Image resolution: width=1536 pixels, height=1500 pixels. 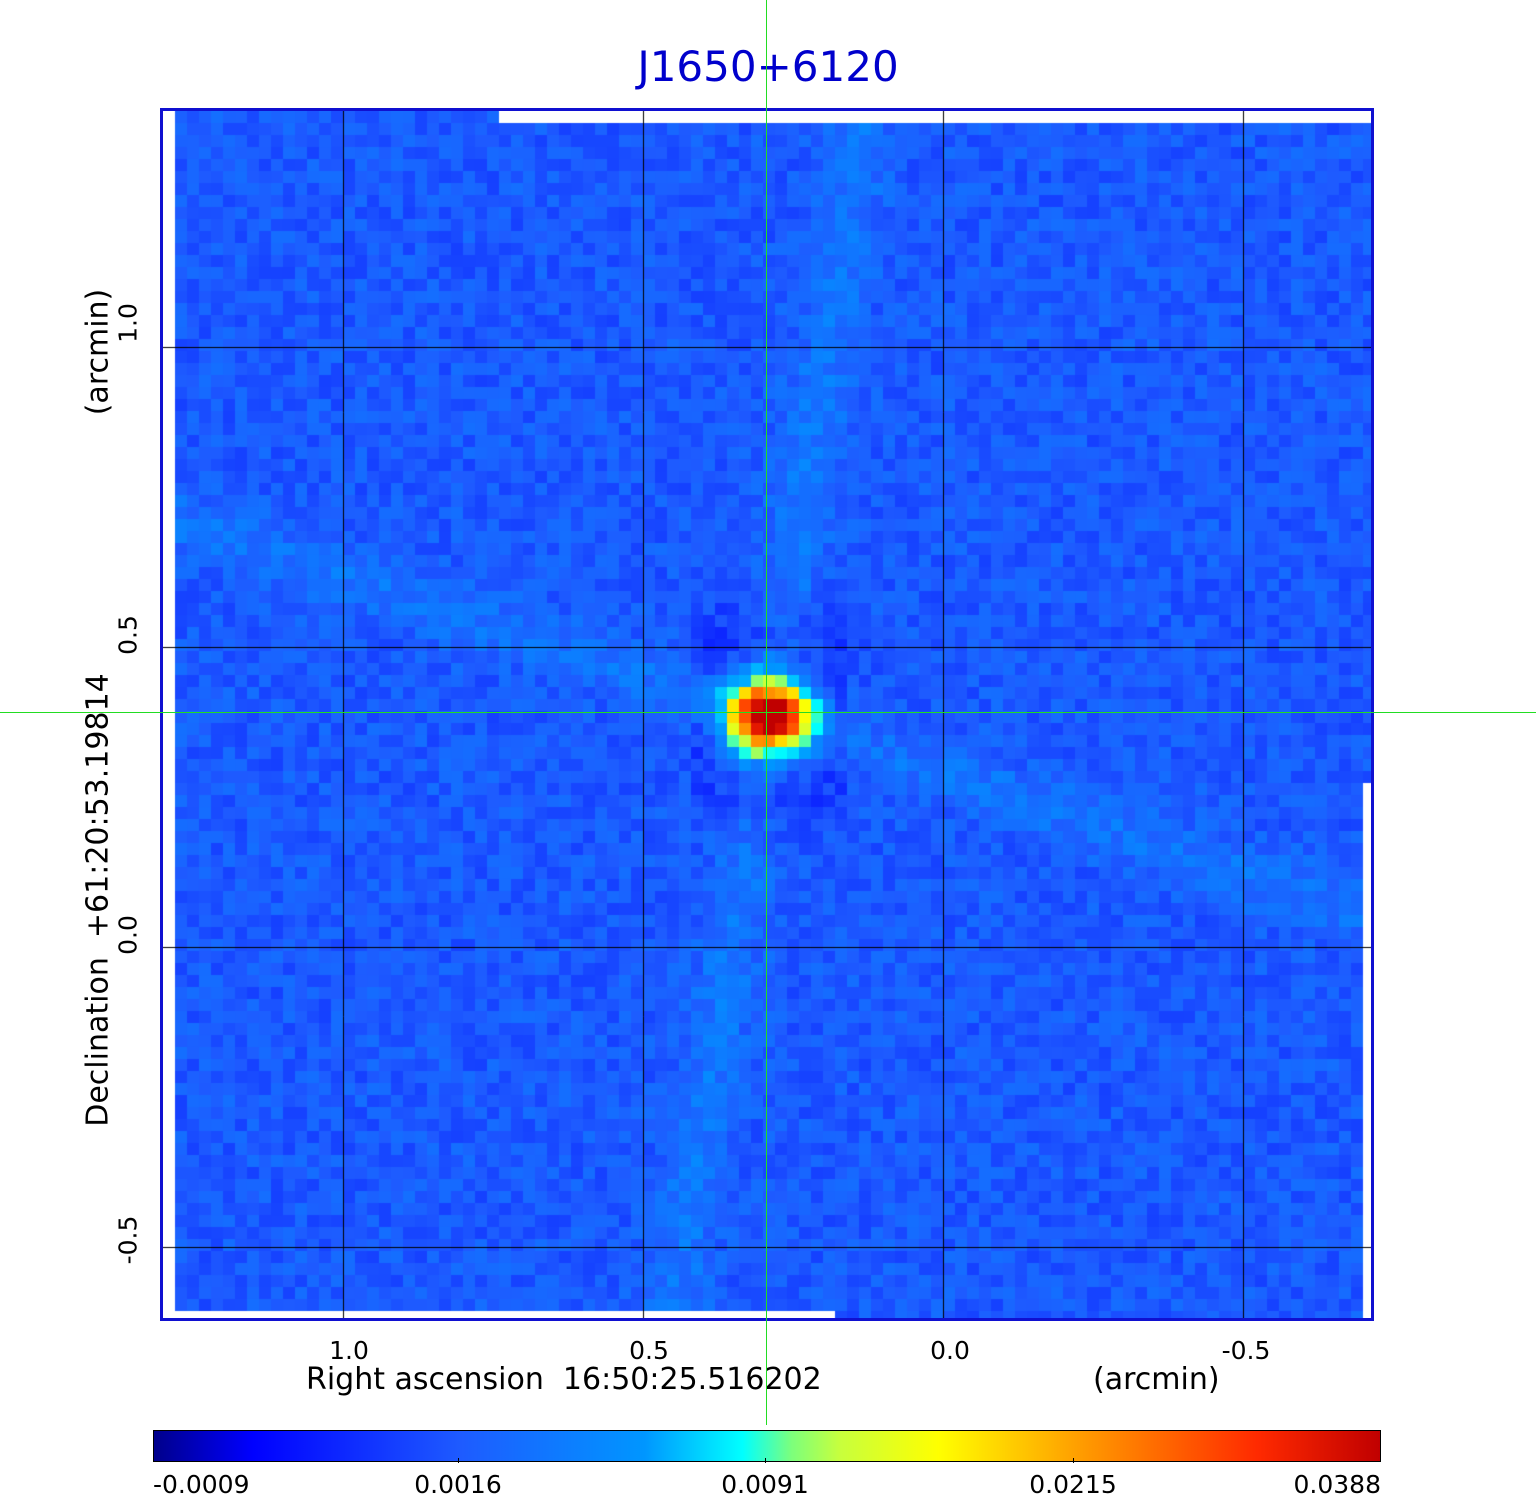 I want to click on x-tick-label: 1.0, so click(x=349, y=1350).